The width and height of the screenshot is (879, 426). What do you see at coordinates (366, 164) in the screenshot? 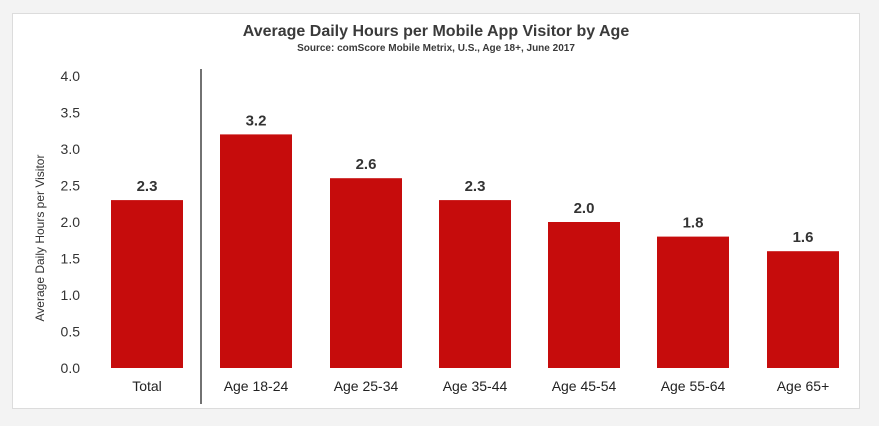
I see `data-label: 2.6` at bounding box center [366, 164].